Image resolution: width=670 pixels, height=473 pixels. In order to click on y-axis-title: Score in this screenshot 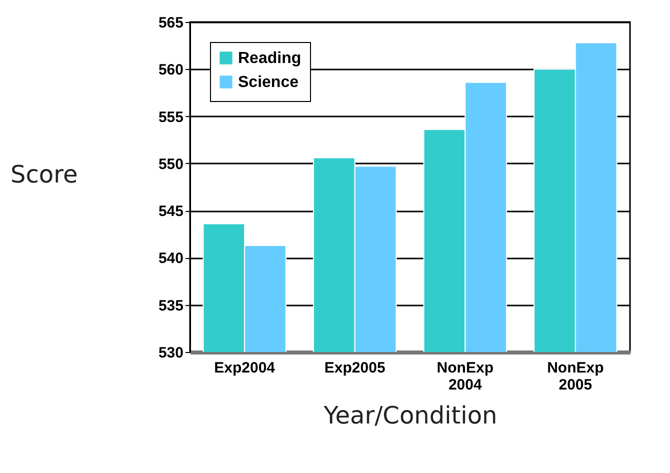, I will do `click(44, 174)`.